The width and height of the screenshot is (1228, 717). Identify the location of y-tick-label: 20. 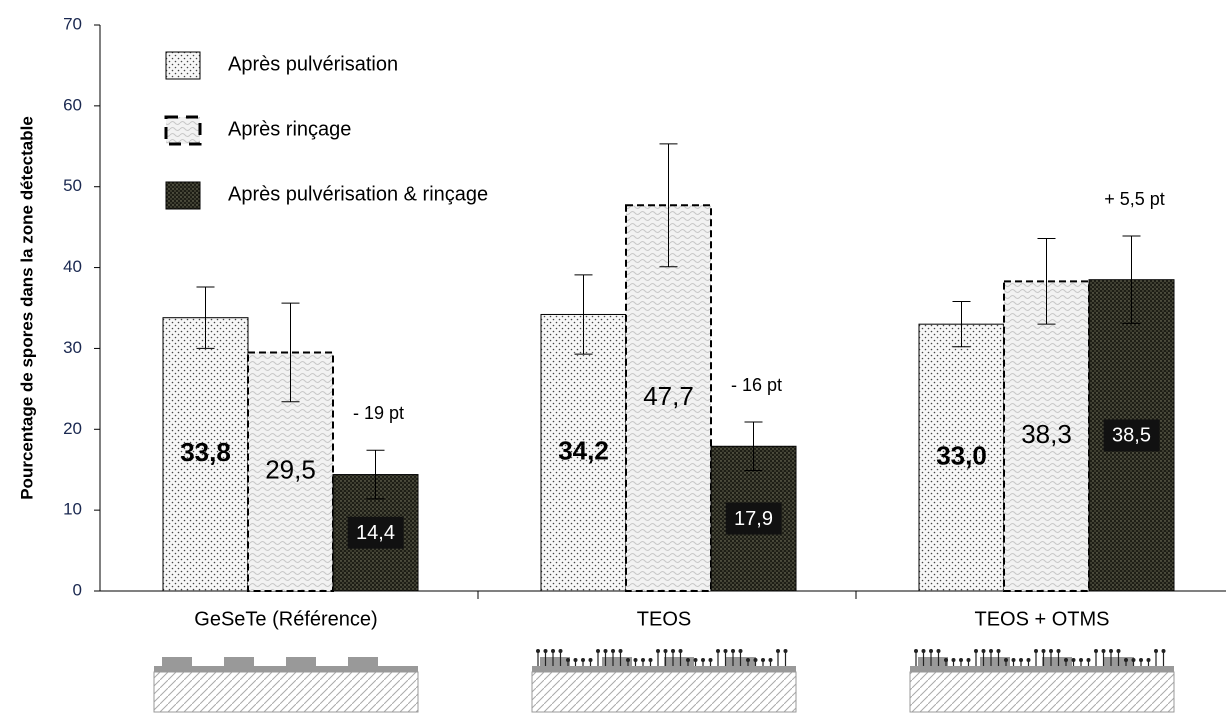
(72, 428).